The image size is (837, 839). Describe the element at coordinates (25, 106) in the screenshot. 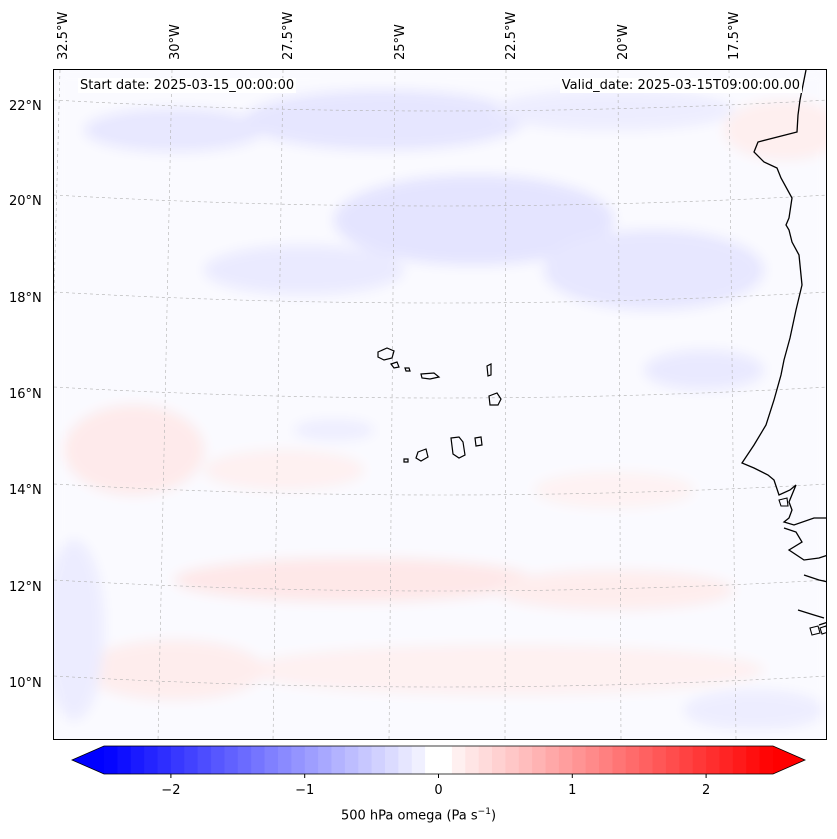

I see `latitude-label: 22°N` at that location.